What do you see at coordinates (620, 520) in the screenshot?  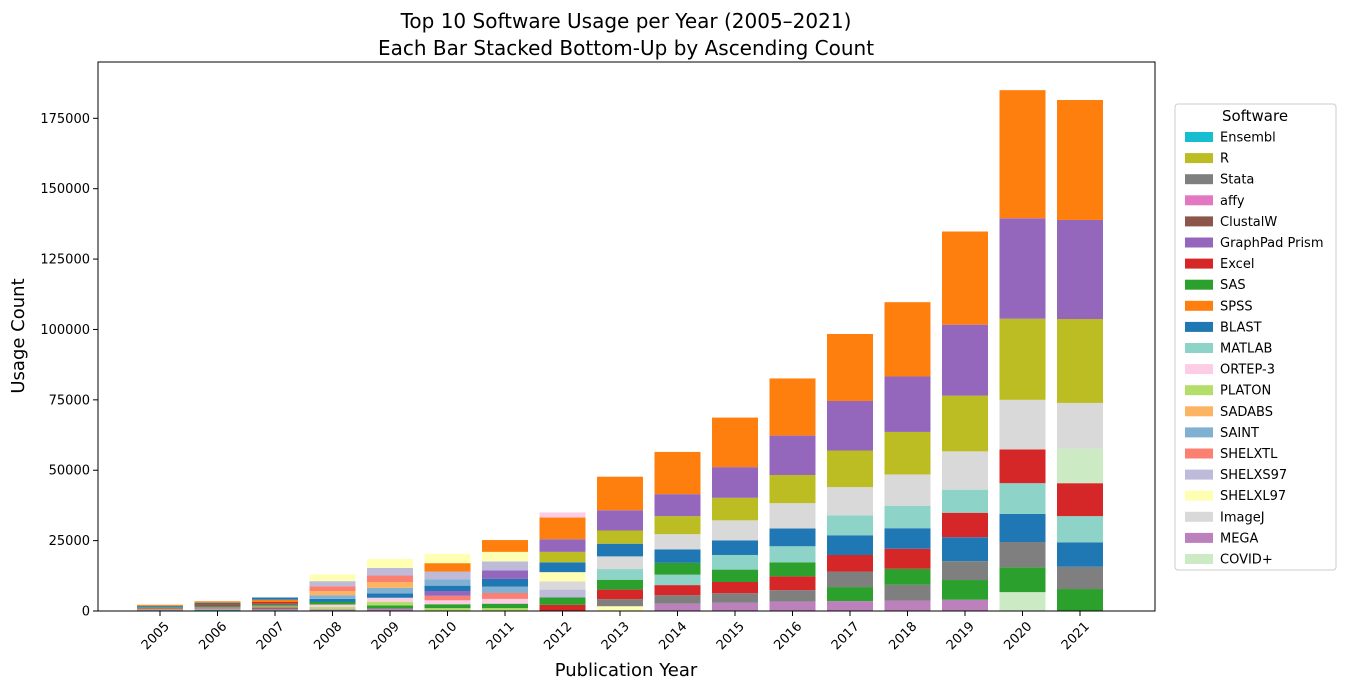 I see `bar-segment-2013-graphpad-prism` at bounding box center [620, 520].